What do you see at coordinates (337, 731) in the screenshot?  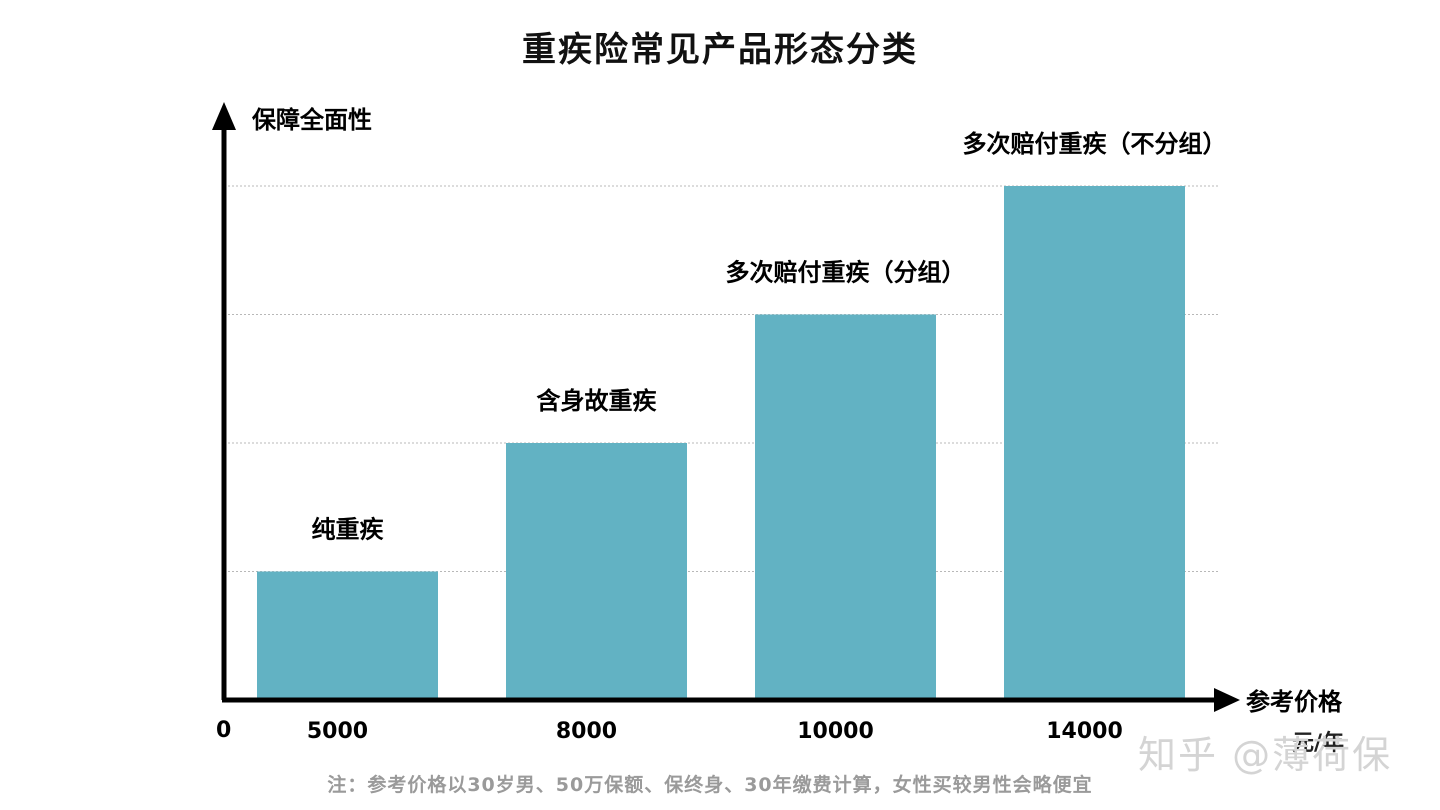 I see `x-tick-label: 5000` at bounding box center [337, 731].